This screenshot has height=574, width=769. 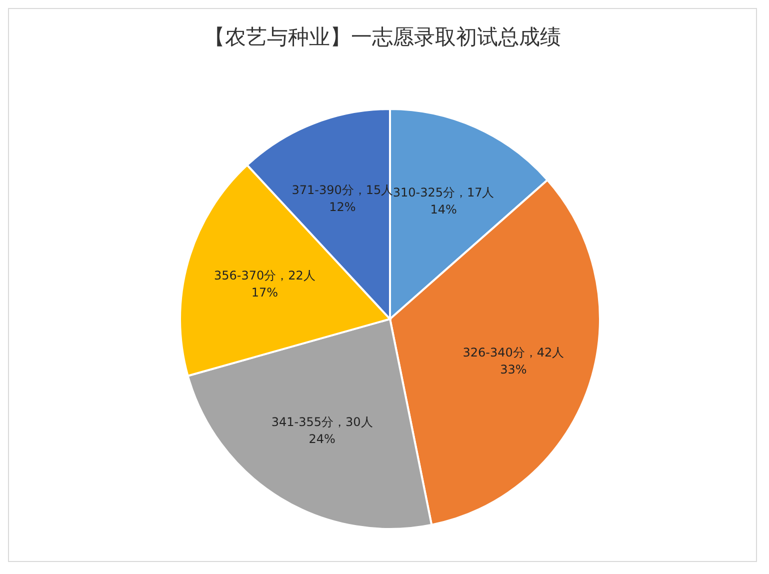 What do you see at coordinates (265, 284) in the screenshot?
I see `slice-label: 356-370分，22人 17%` at bounding box center [265, 284].